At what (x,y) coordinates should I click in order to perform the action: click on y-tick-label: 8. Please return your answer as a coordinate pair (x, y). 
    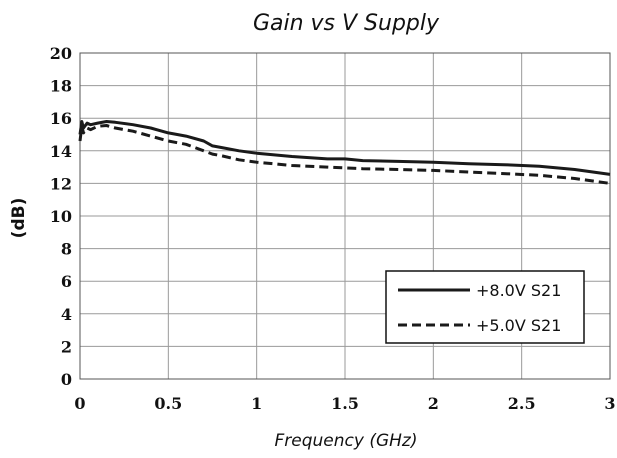
    Looking at the image, I should click on (66, 249).